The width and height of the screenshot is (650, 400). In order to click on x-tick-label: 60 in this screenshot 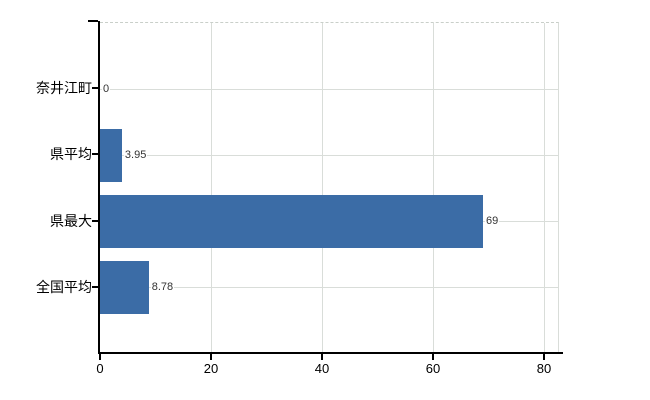, I will do `click(433, 368)`.